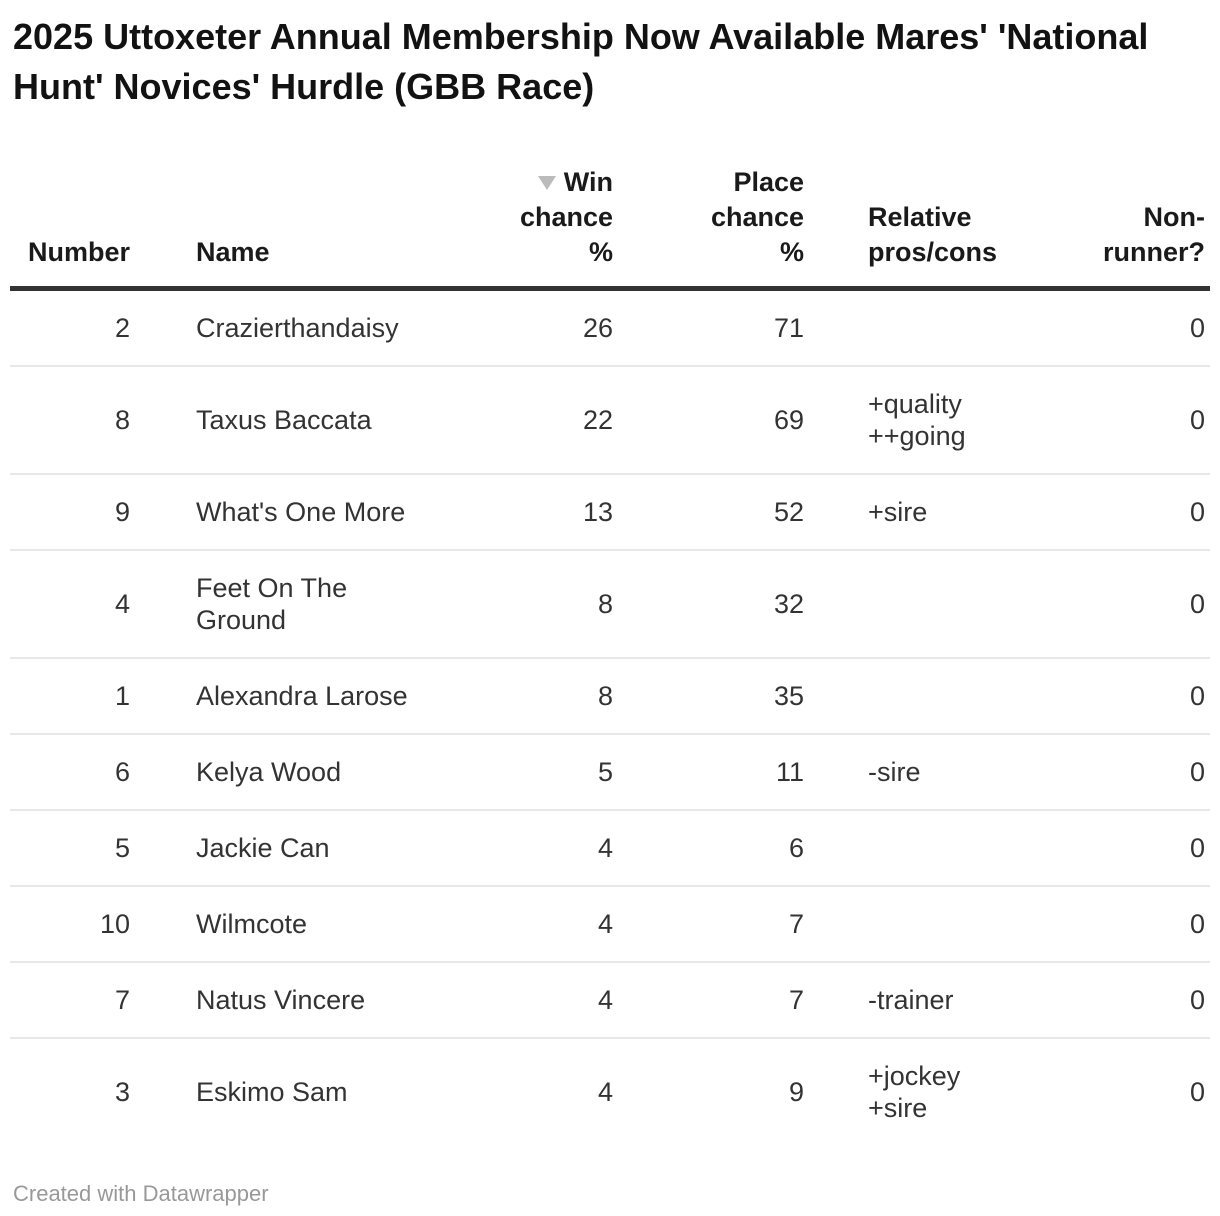 Image resolution: width=1220 pixels, height=1216 pixels. What do you see at coordinates (285, 1091) in the screenshot?
I see `cell-name: Eskimo Sam` at bounding box center [285, 1091].